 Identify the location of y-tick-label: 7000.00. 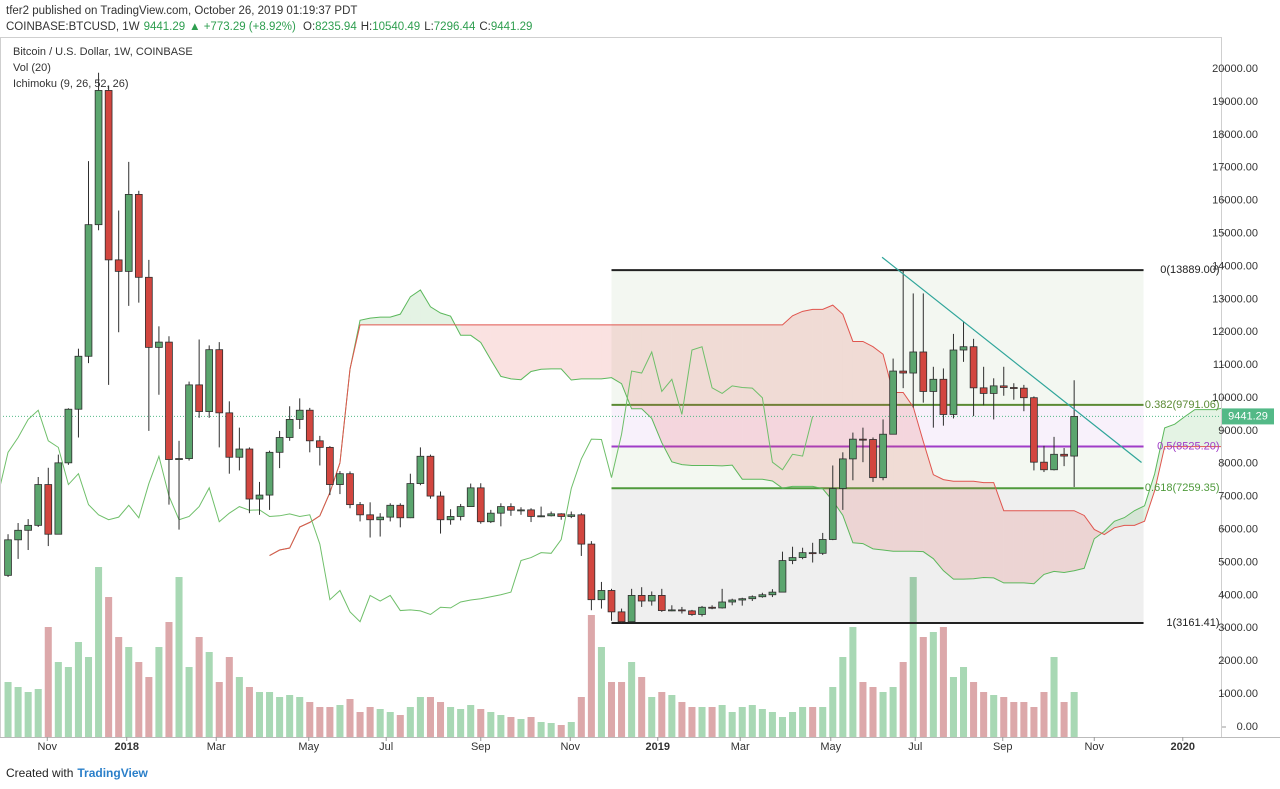
(1238, 497).